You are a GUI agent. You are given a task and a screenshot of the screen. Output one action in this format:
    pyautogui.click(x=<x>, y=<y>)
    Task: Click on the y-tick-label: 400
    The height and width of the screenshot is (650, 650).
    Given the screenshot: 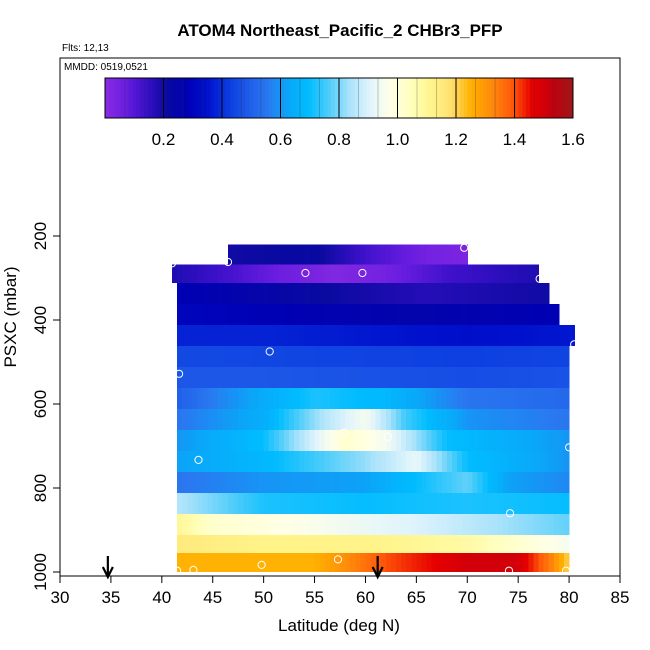 What is the action you would take?
    pyautogui.click(x=40, y=320)
    